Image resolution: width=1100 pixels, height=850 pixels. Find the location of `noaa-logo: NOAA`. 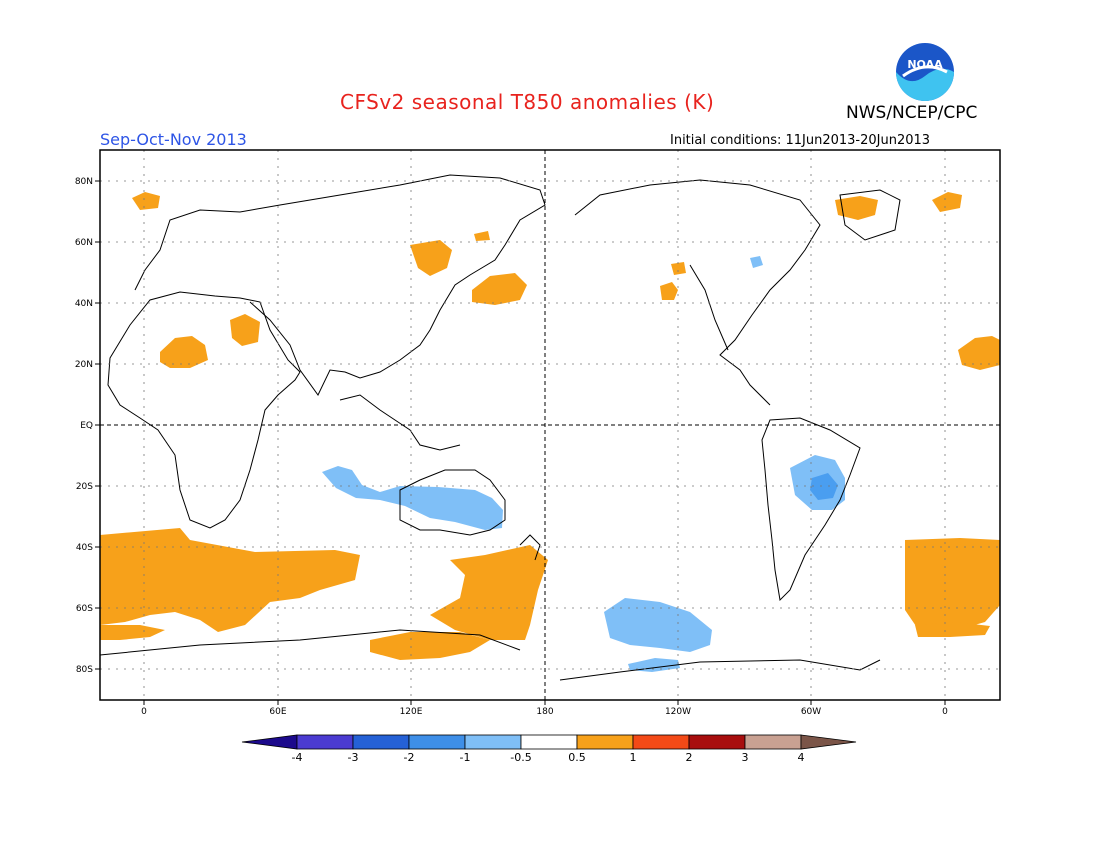

noaa-logo: NOAA is located at coordinates (925, 72).